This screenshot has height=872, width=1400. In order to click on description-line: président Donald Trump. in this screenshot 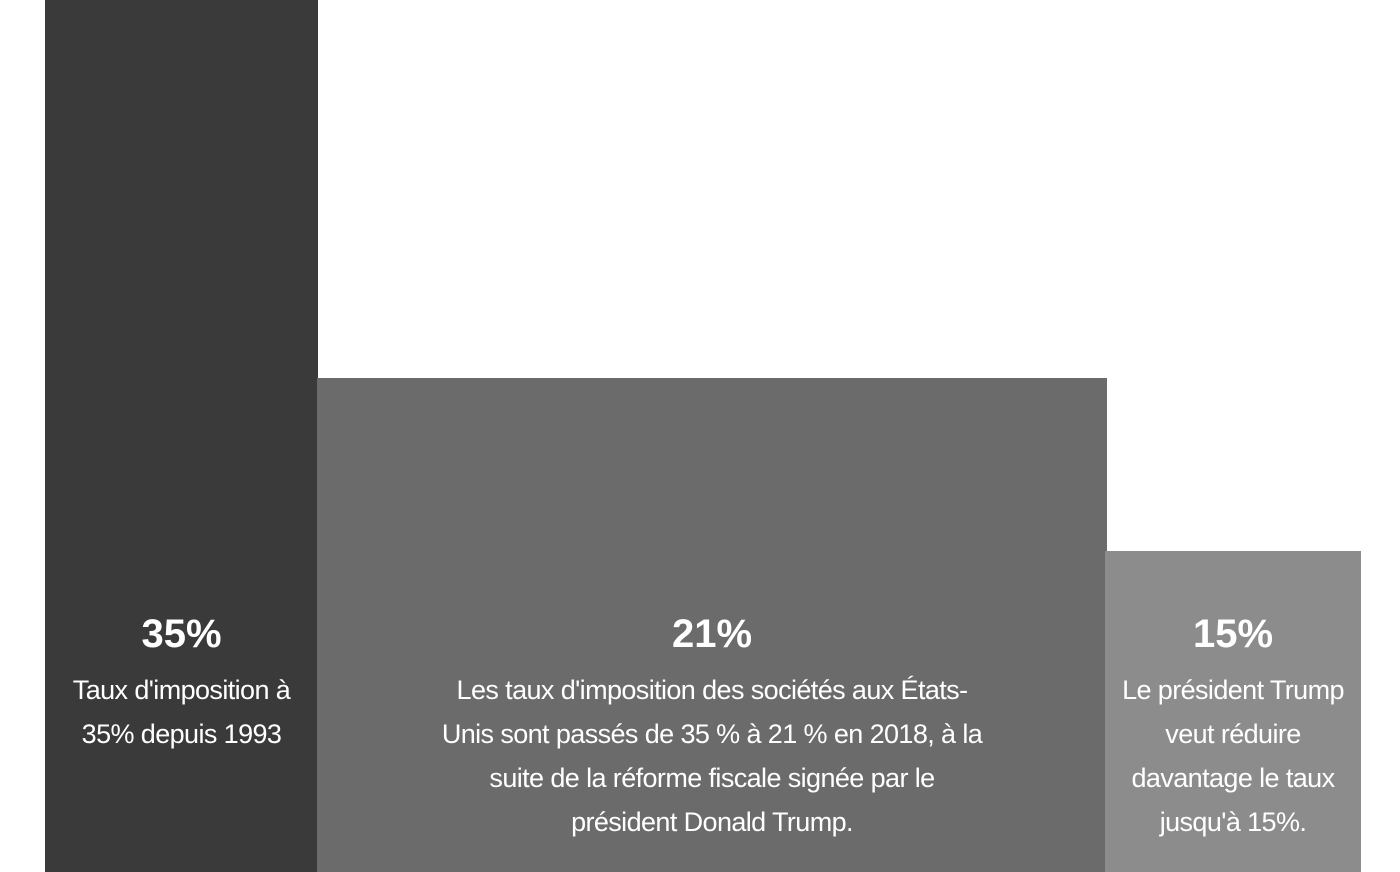, I will do `click(712, 822)`.